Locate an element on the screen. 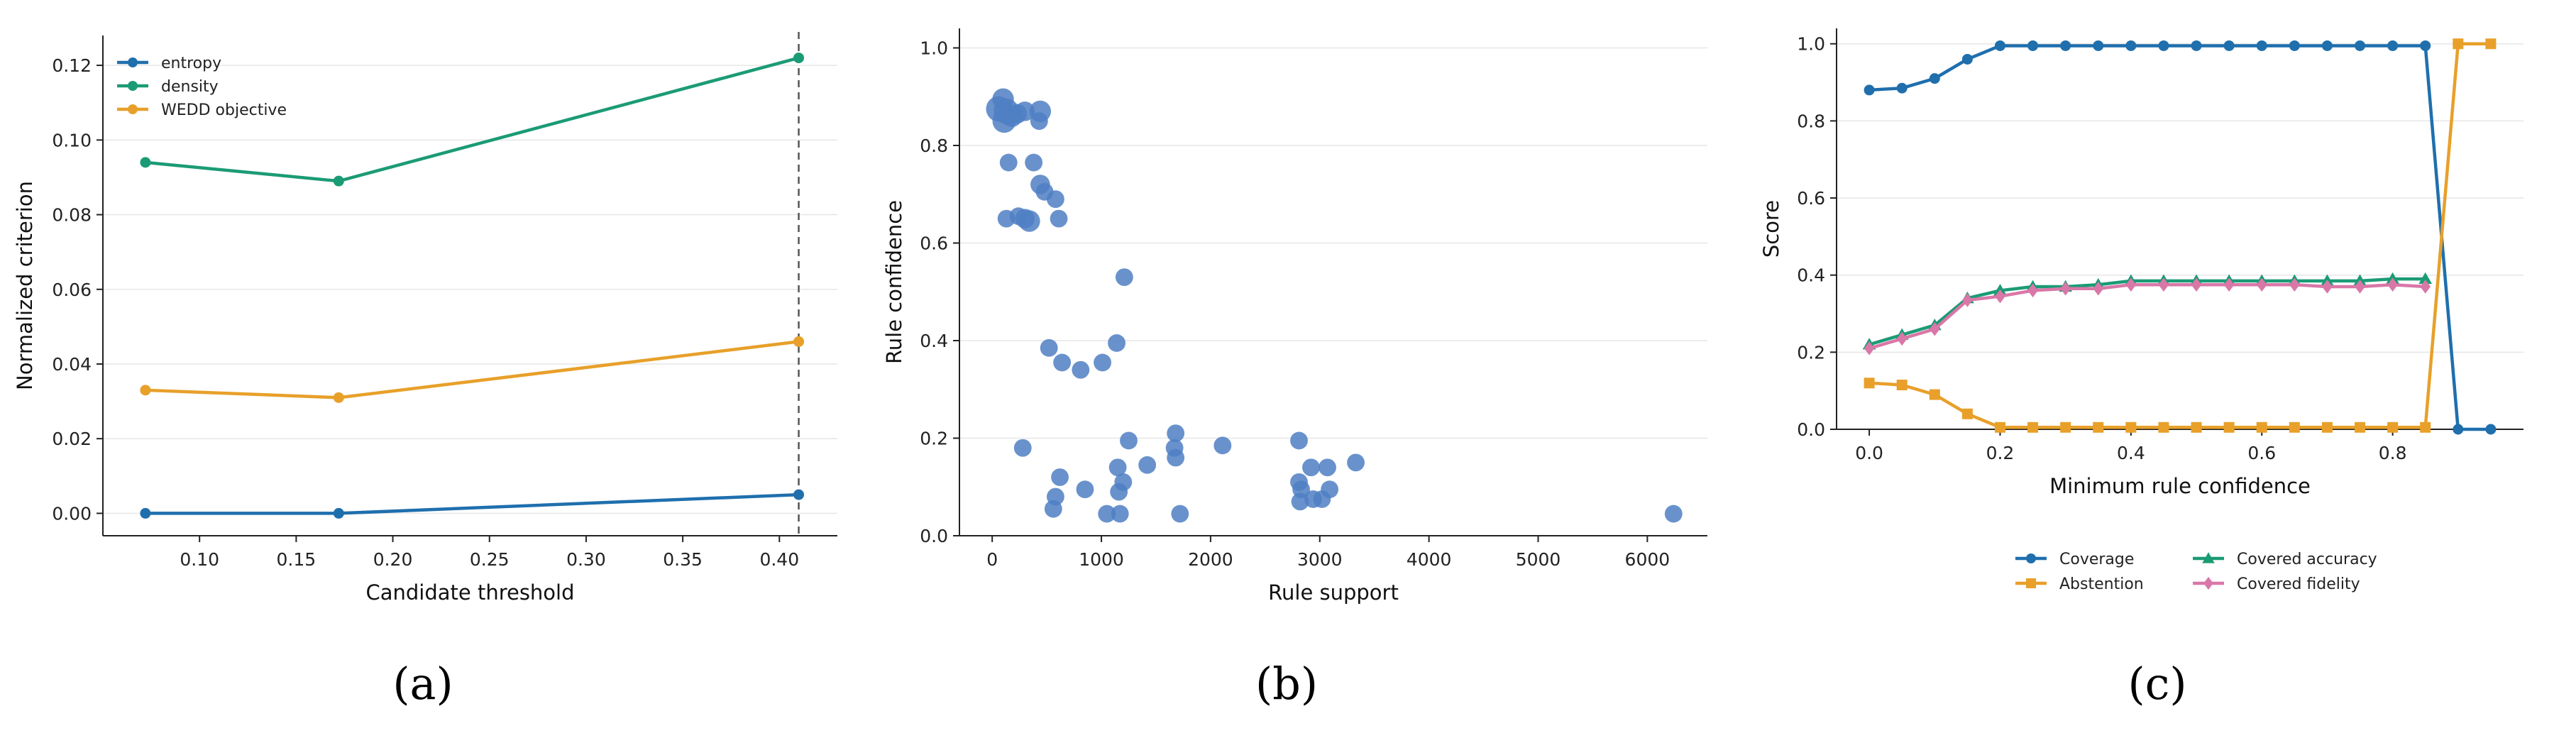  y-axis-label: Rule confidence is located at coordinates (894, 282).